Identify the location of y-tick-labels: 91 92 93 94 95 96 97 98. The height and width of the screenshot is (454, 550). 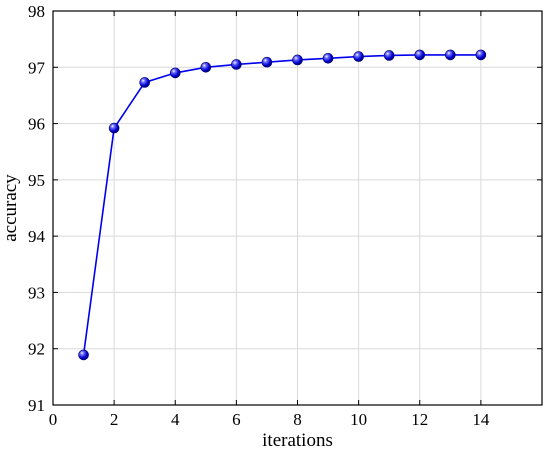
(37, 208).